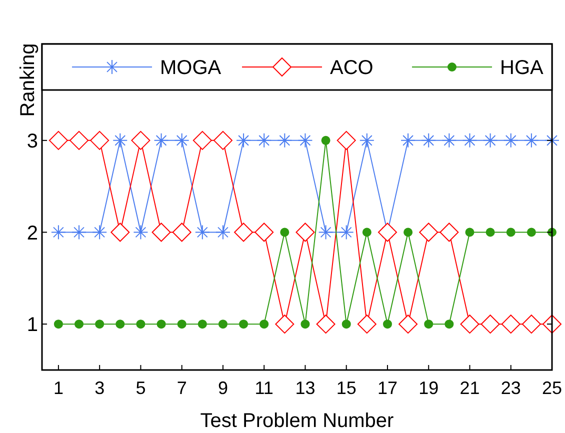  What do you see at coordinates (552, 388) in the screenshot?
I see `x-tick-label: 25` at bounding box center [552, 388].